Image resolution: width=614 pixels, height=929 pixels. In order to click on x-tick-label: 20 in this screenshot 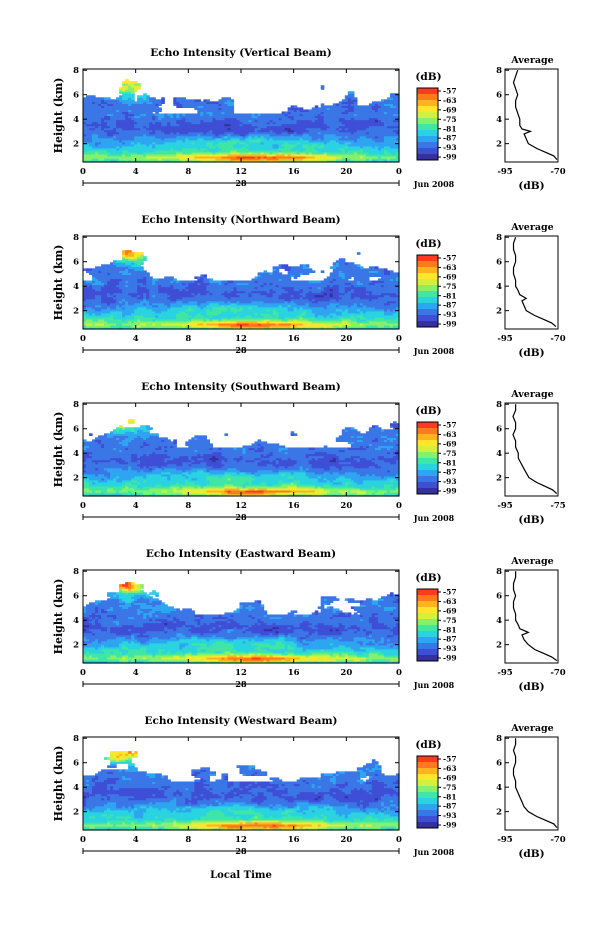, I will do `click(346, 172)`.